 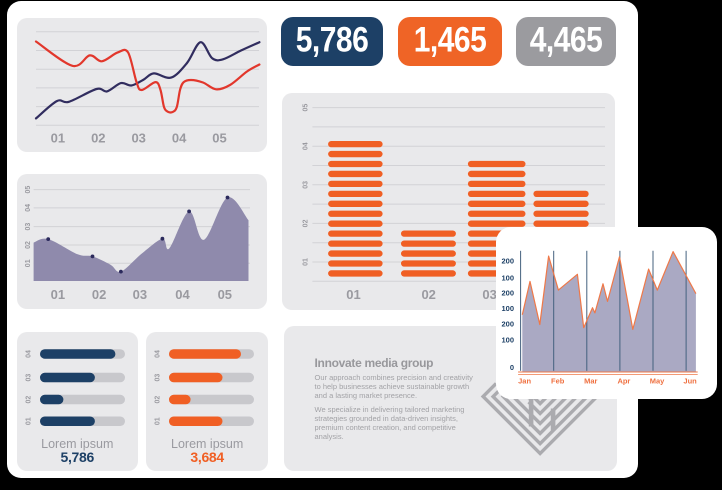 I want to click on svg-text: May, so click(x=657, y=381).